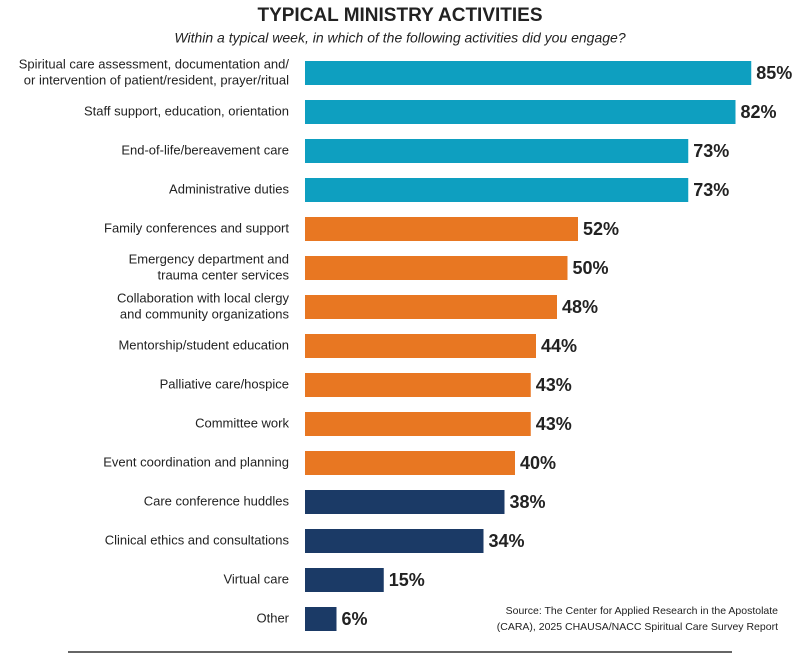  What do you see at coordinates (355, 619) in the screenshot?
I see `value-label: 6%` at bounding box center [355, 619].